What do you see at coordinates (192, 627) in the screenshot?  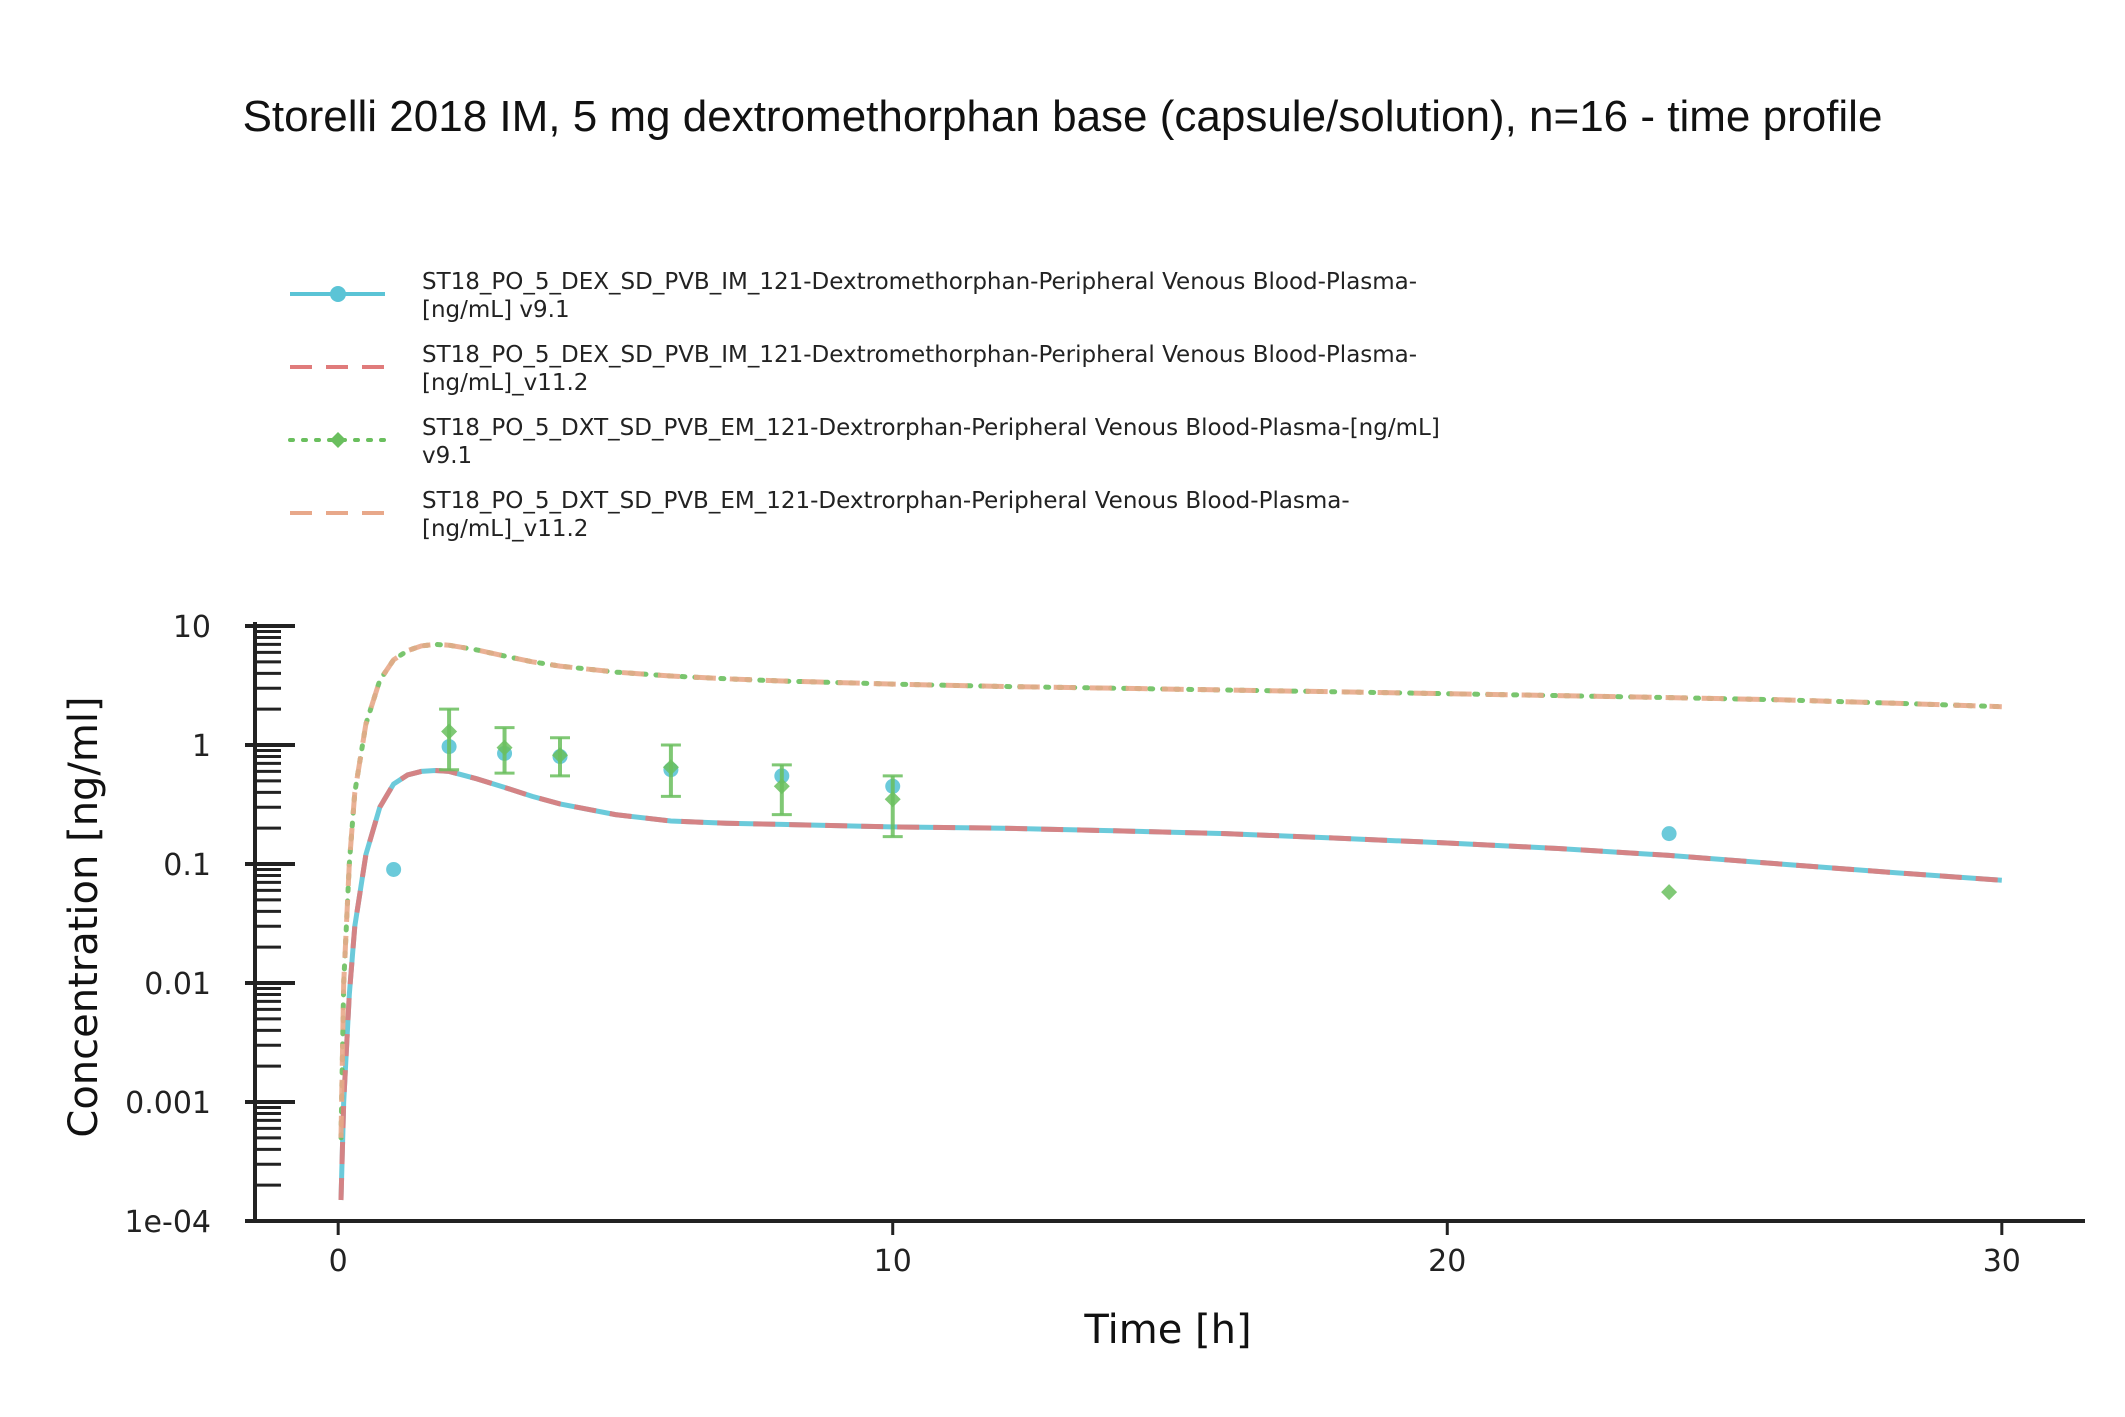 I see `y-tick-label: 10` at bounding box center [192, 627].